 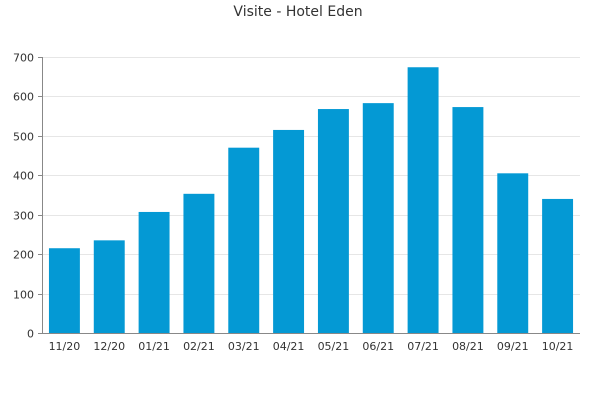 I want to click on x-tick-label: 12/20, so click(x=109, y=346).